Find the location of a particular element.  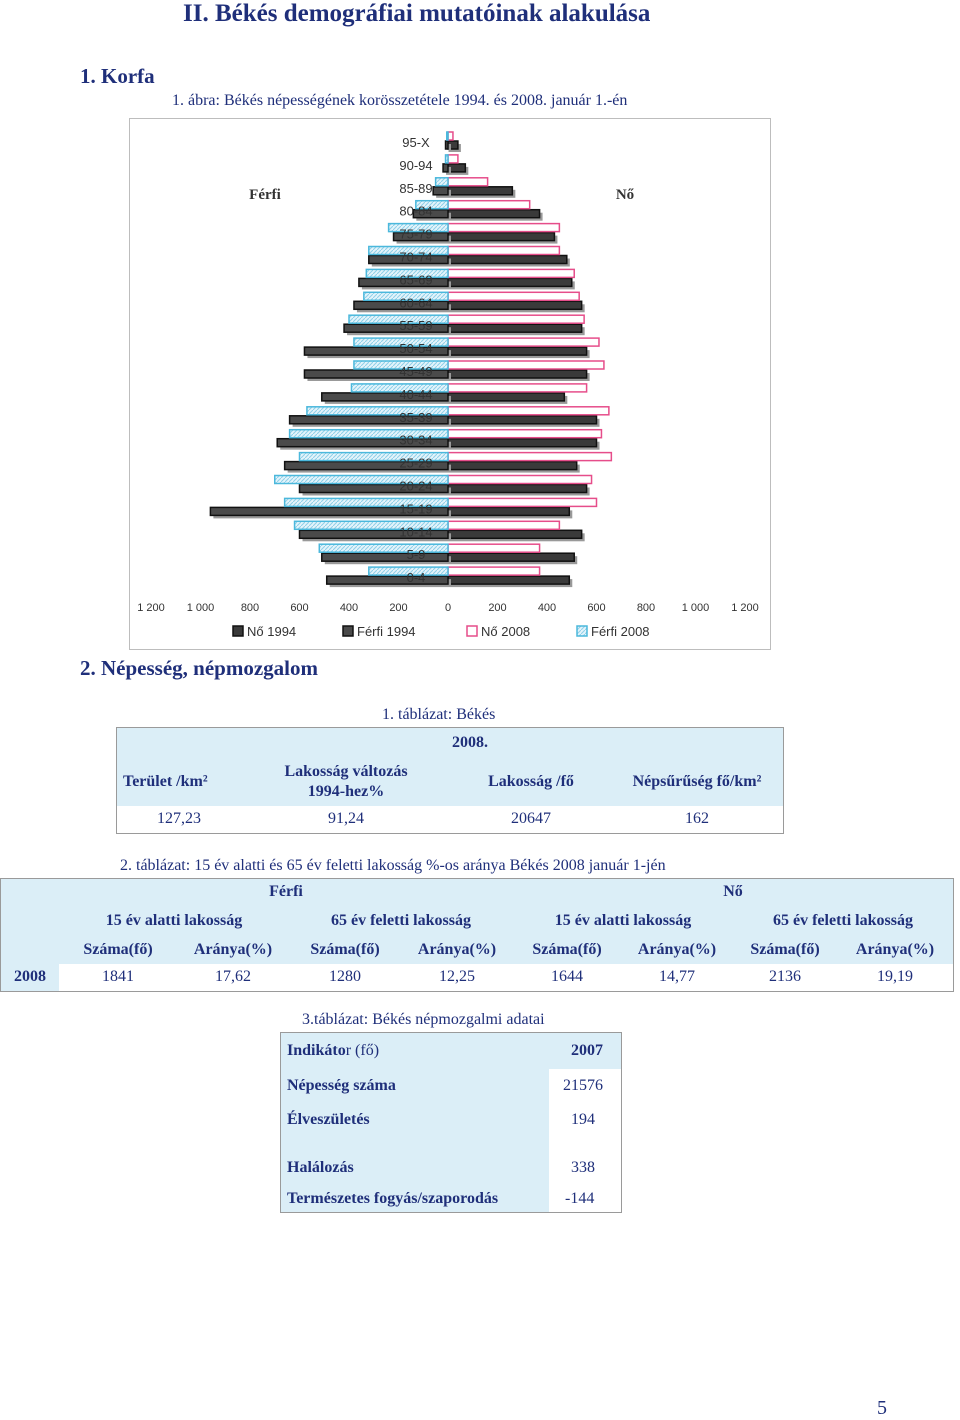

category-label: 20-24 is located at coordinates (415, 486).